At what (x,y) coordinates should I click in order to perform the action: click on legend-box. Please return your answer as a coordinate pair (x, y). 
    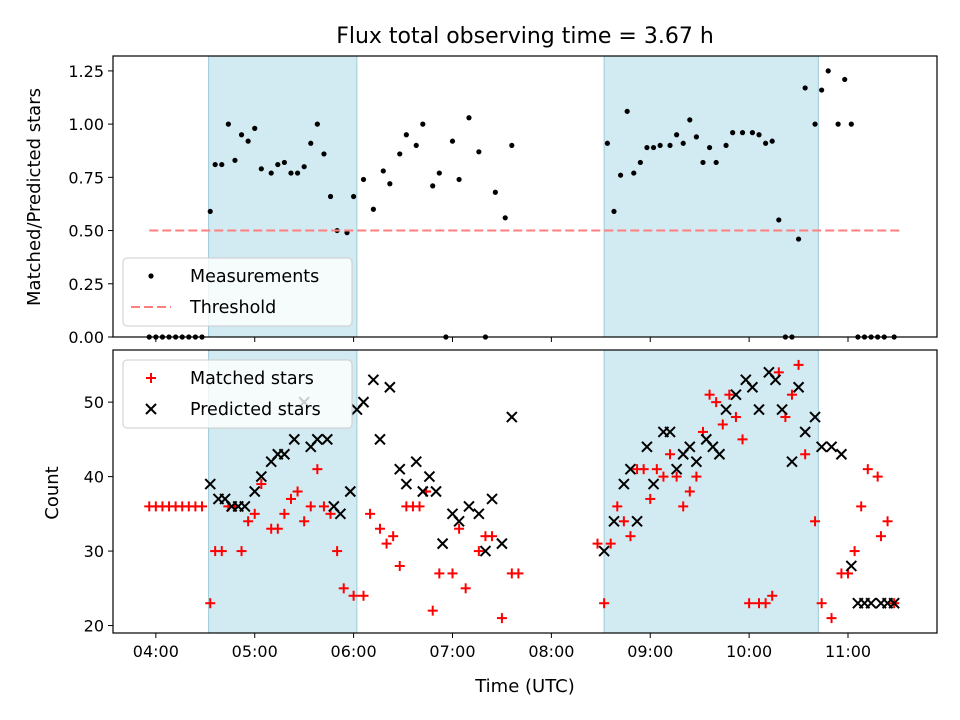
    Looking at the image, I should click on (237, 394).